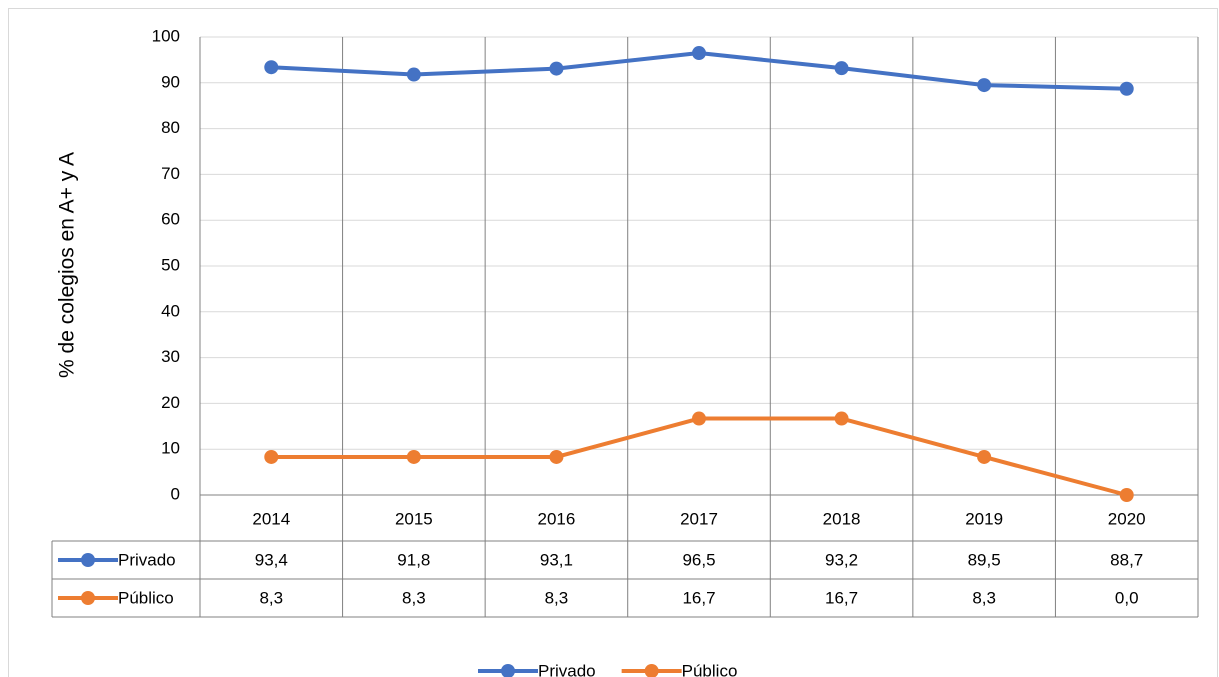 The image size is (1219, 677). I want to click on y-tick-label: 100, so click(166, 35).